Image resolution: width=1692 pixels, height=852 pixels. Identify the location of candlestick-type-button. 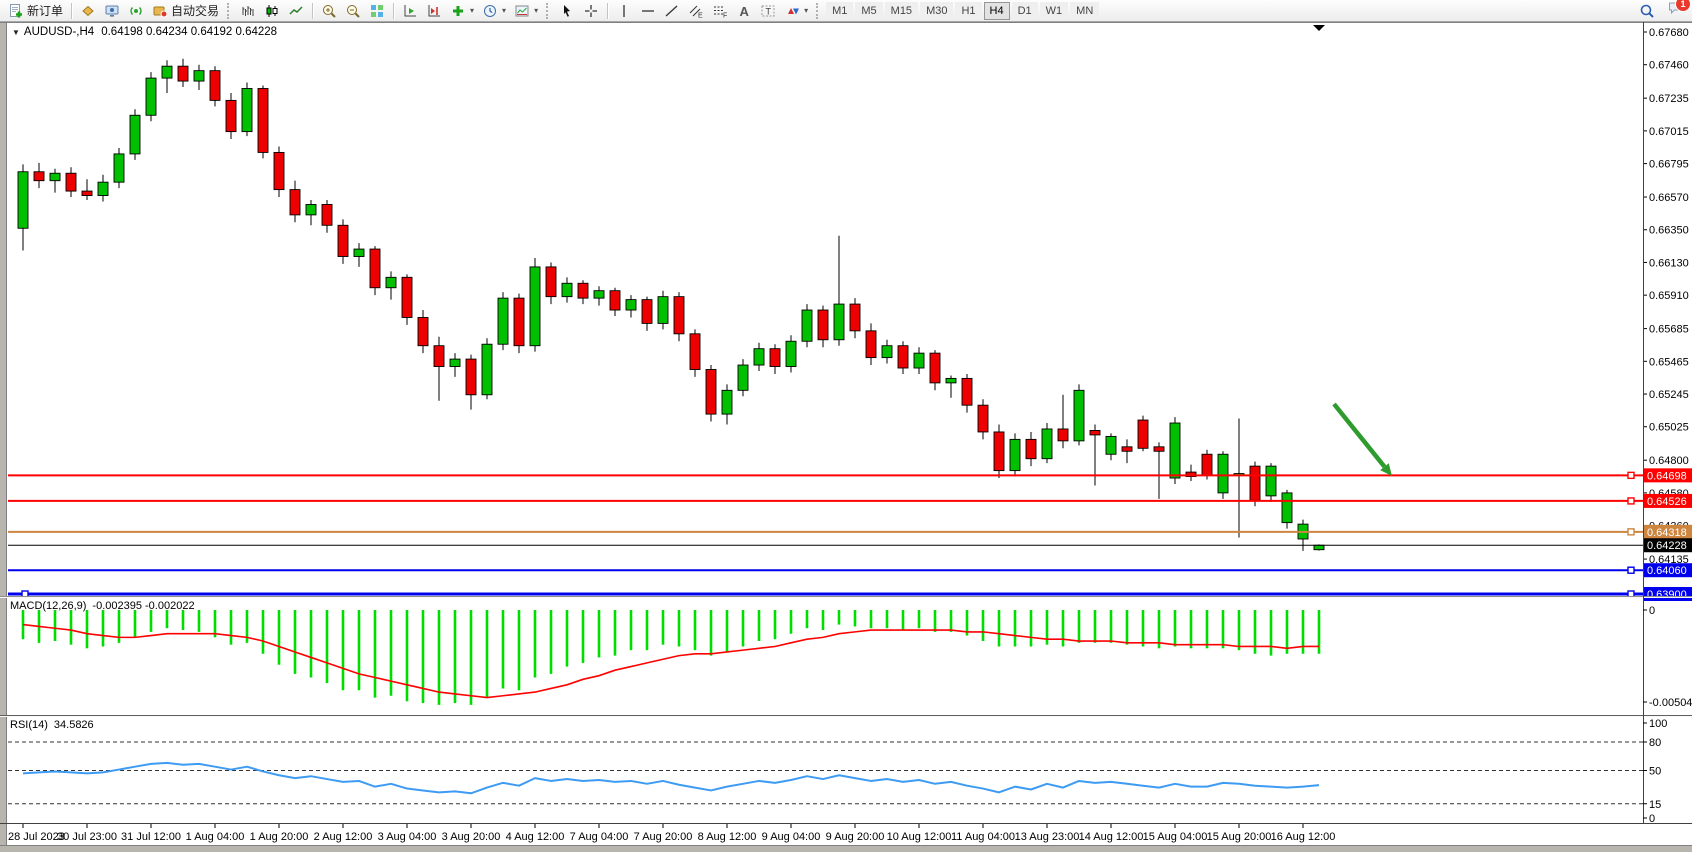
(272, 11).